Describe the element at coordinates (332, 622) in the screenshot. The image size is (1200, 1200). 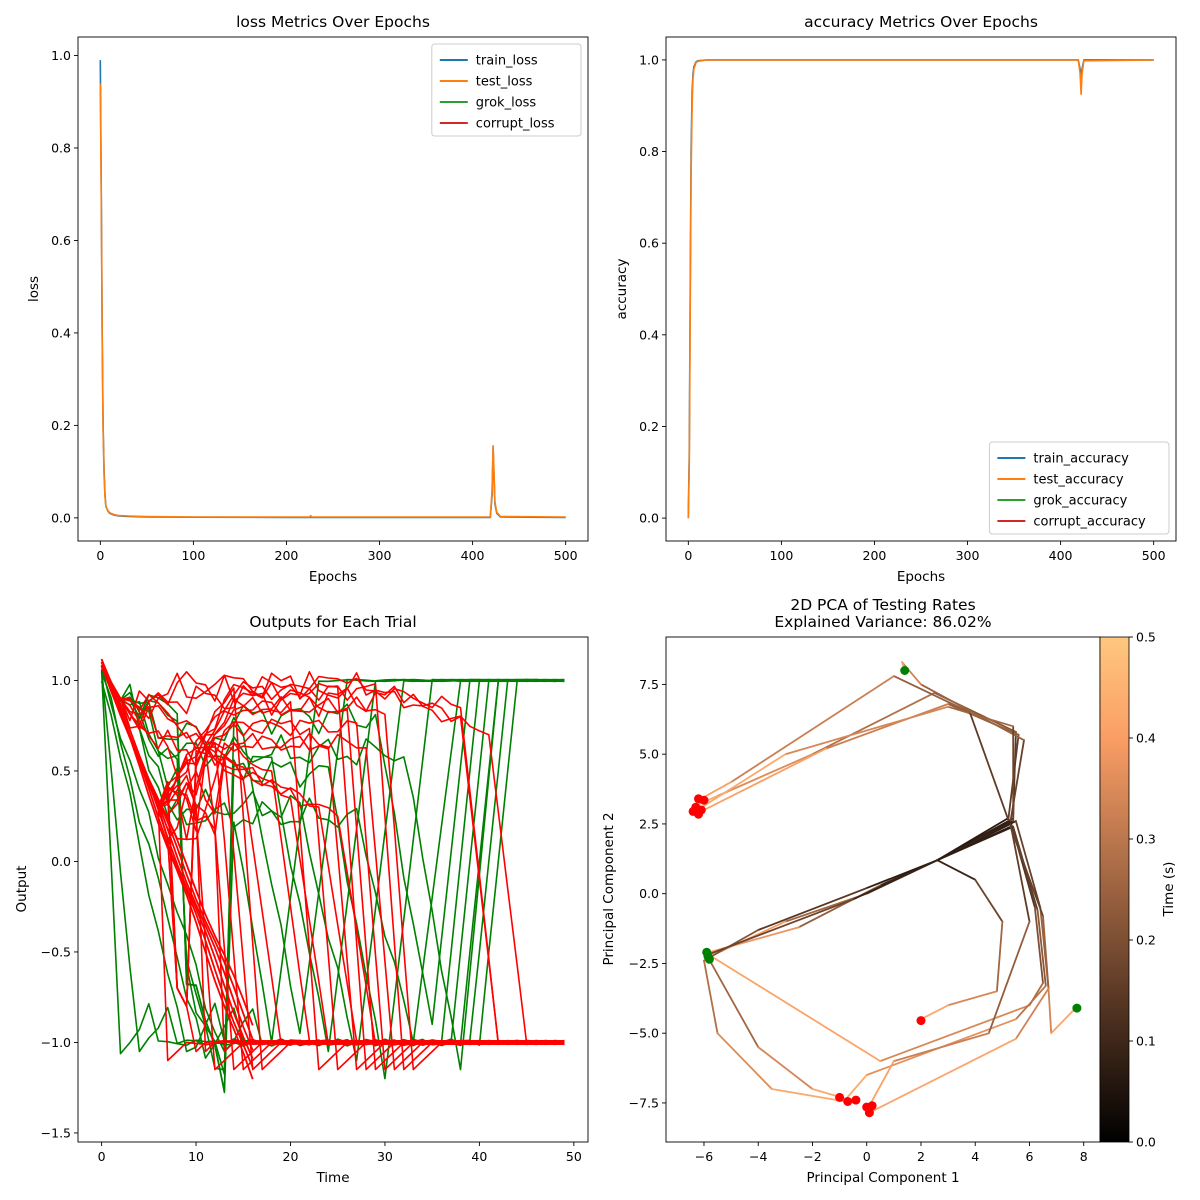
I see `outputs-chart-title: Outputs for Each Trial` at that location.